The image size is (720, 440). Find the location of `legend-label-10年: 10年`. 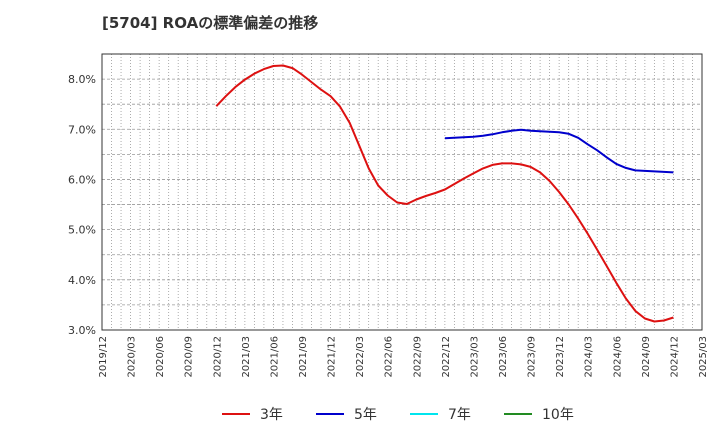

legend-label-10年: 10年 is located at coordinates (558, 415).